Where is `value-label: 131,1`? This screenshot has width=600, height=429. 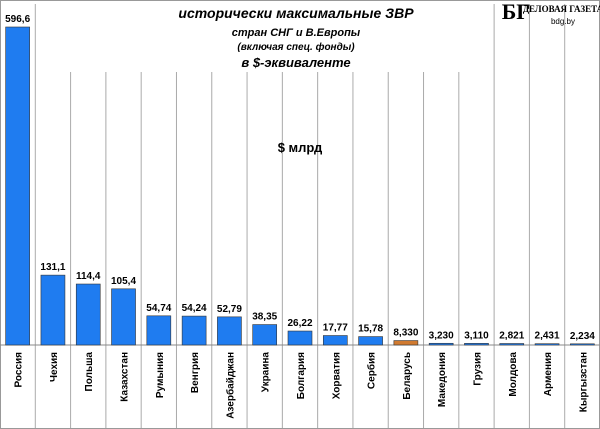
value-label: 131,1 is located at coordinates (52, 267).